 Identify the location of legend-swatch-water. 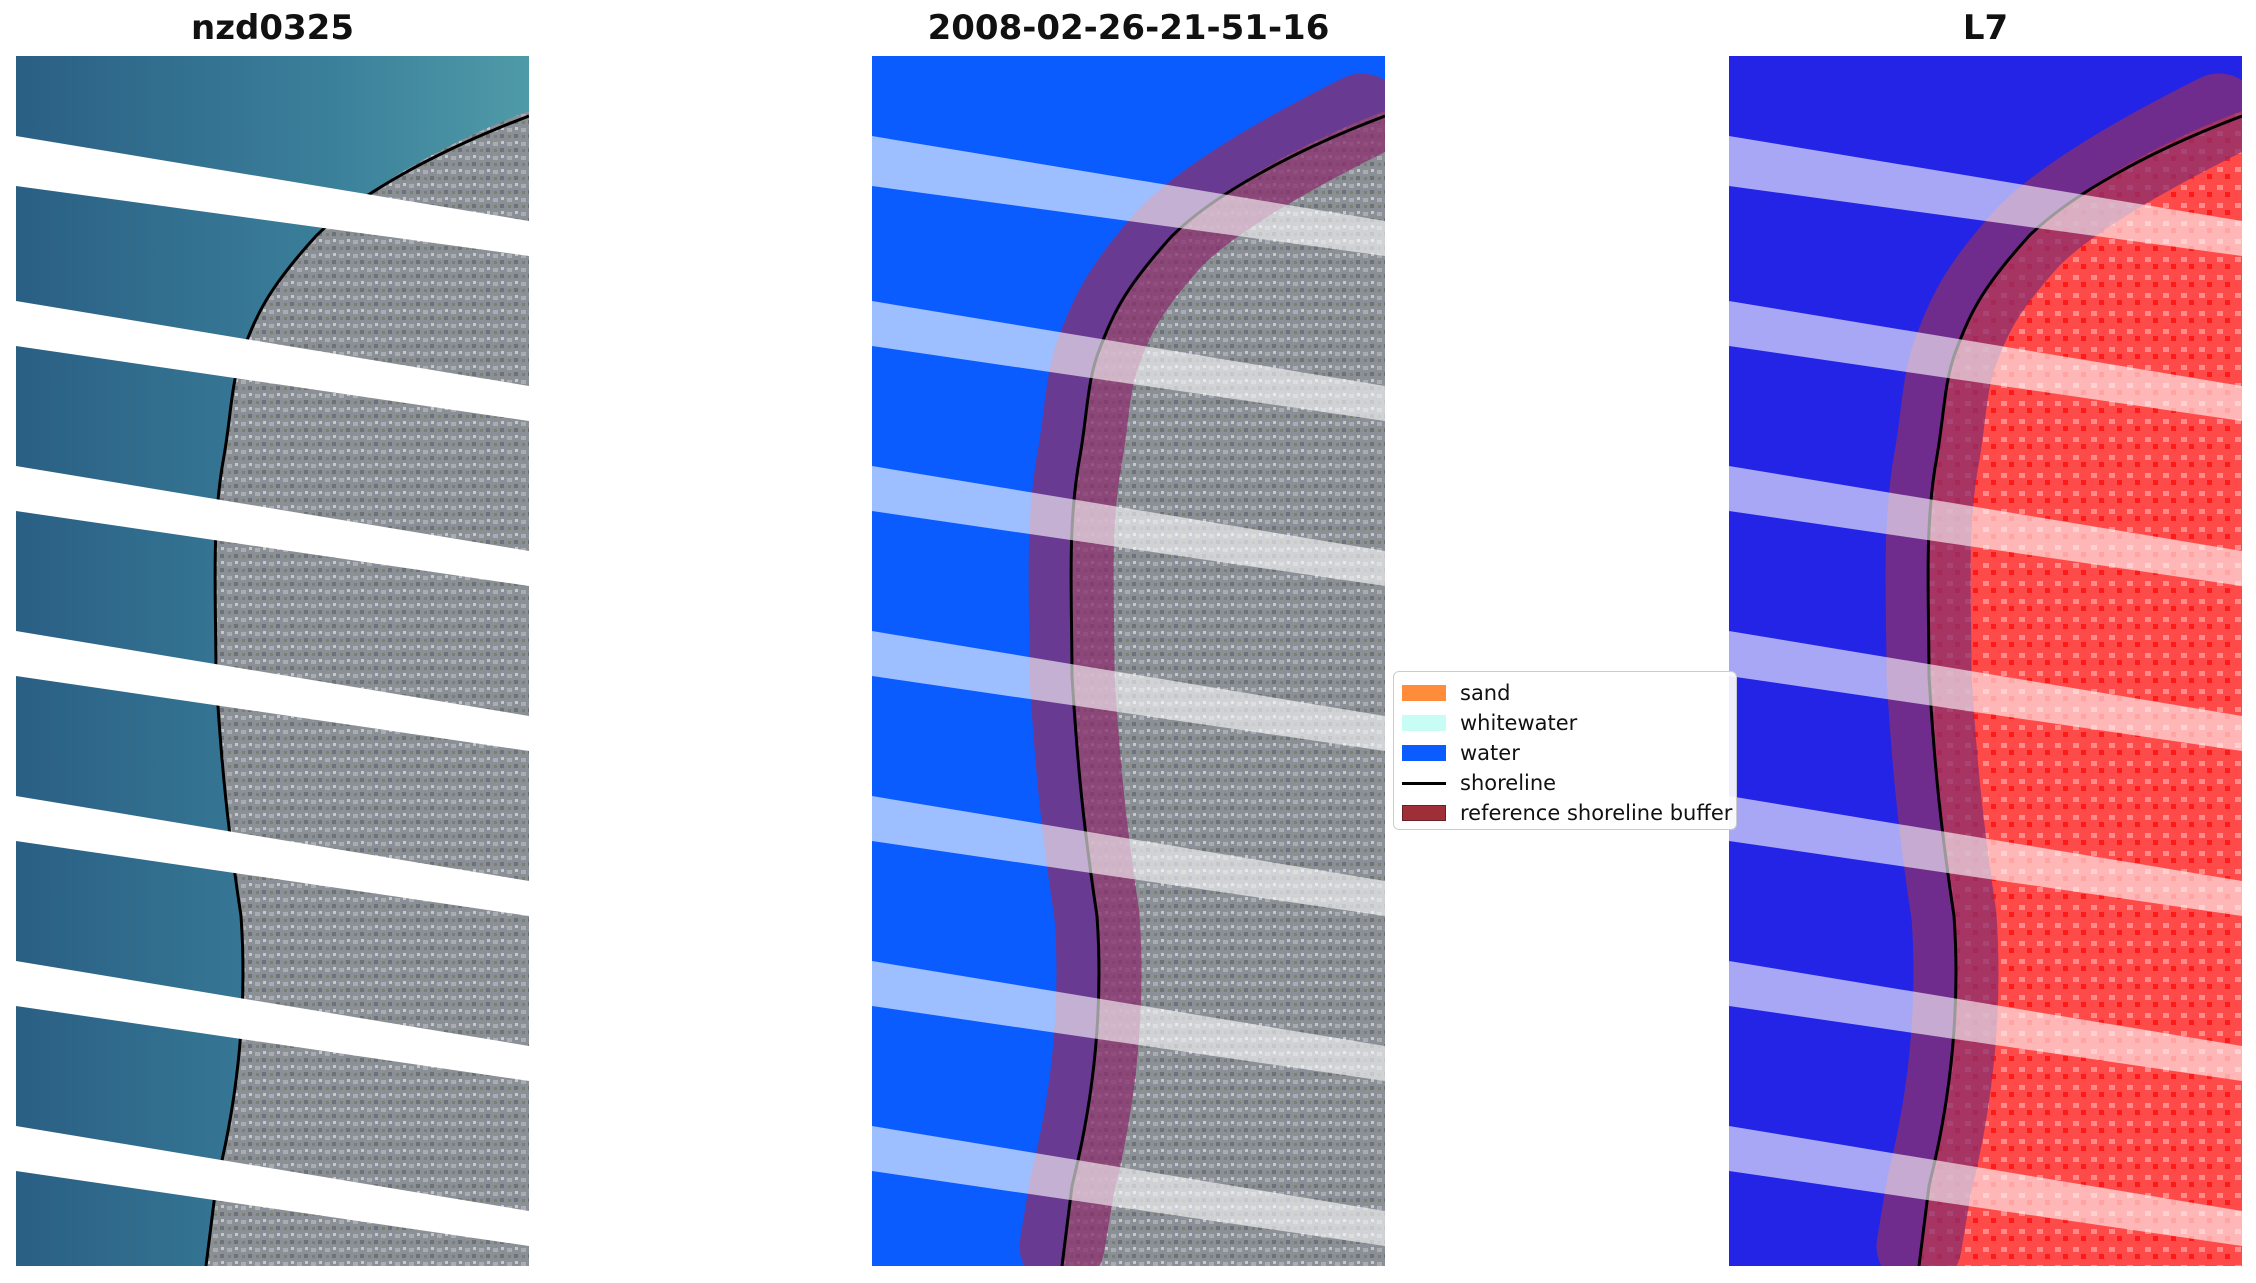
(1424, 753).